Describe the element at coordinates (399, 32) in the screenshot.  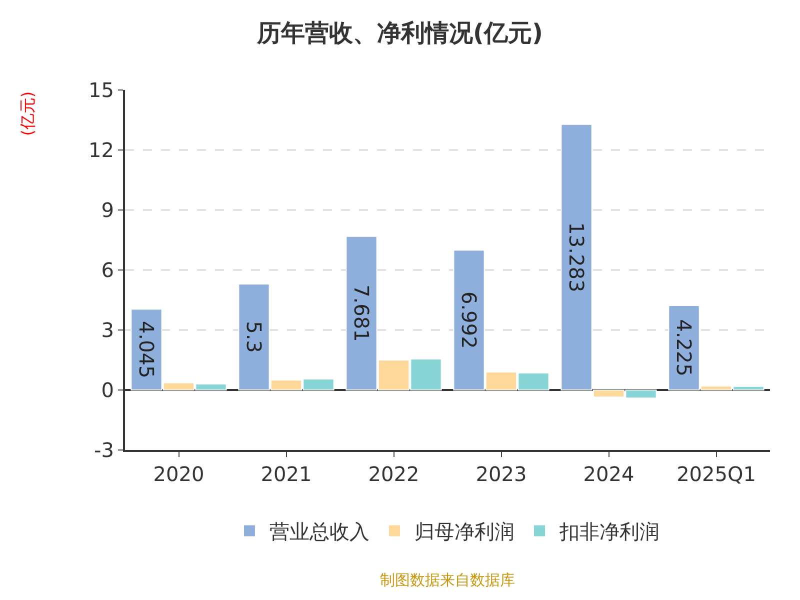
I see `chart-title: 历年营收、净利情况(亿元)` at that location.